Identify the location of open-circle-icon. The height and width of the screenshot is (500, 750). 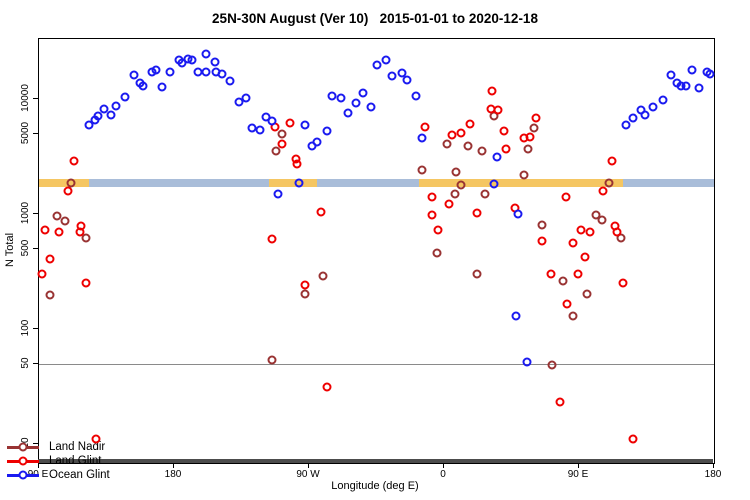
(23, 447).